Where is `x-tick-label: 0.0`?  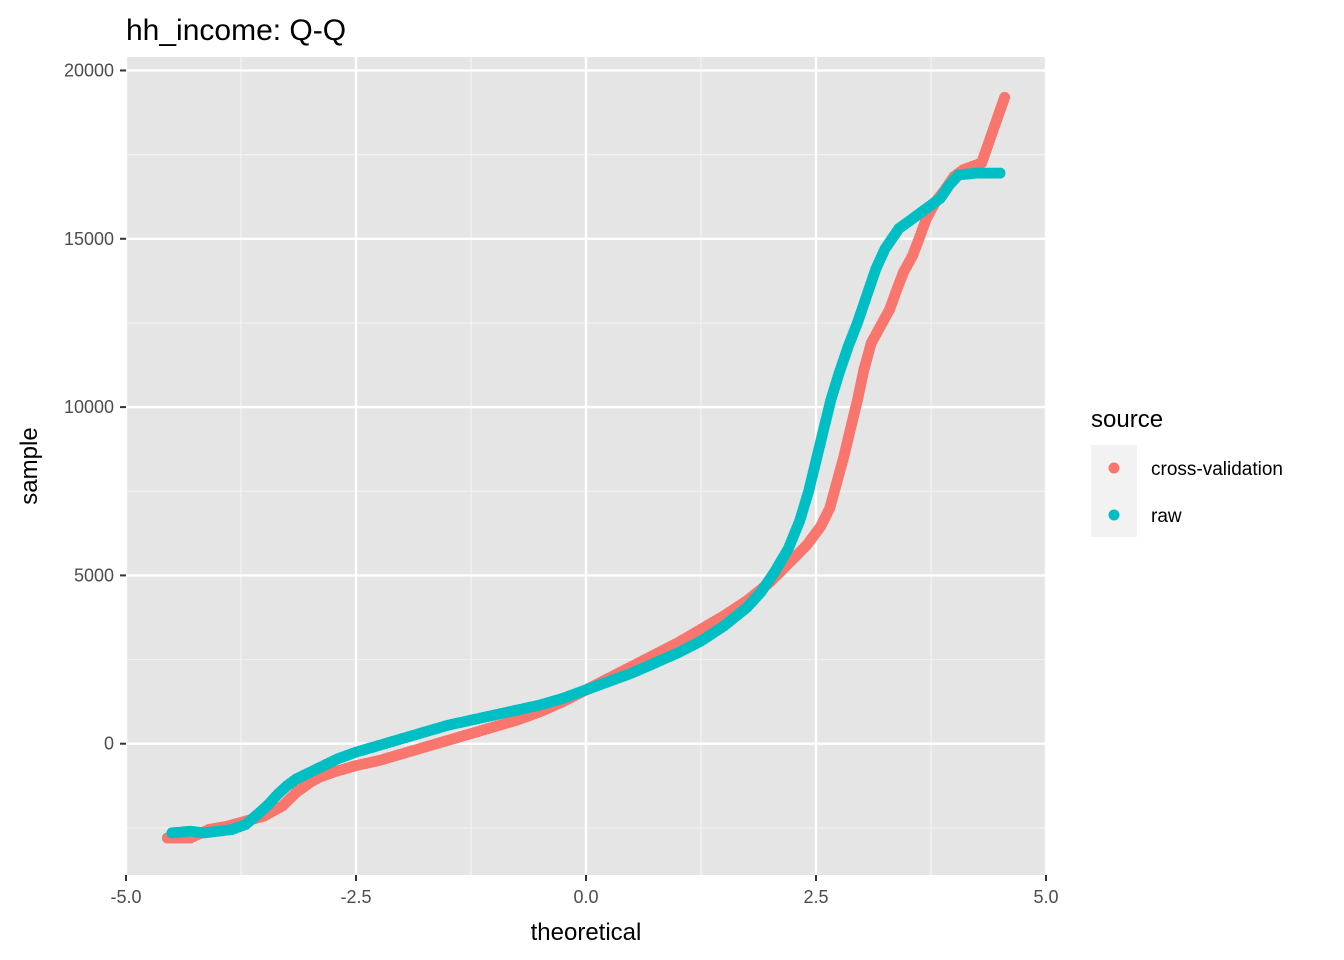 x-tick-label: 0.0 is located at coordinates (585, 897).